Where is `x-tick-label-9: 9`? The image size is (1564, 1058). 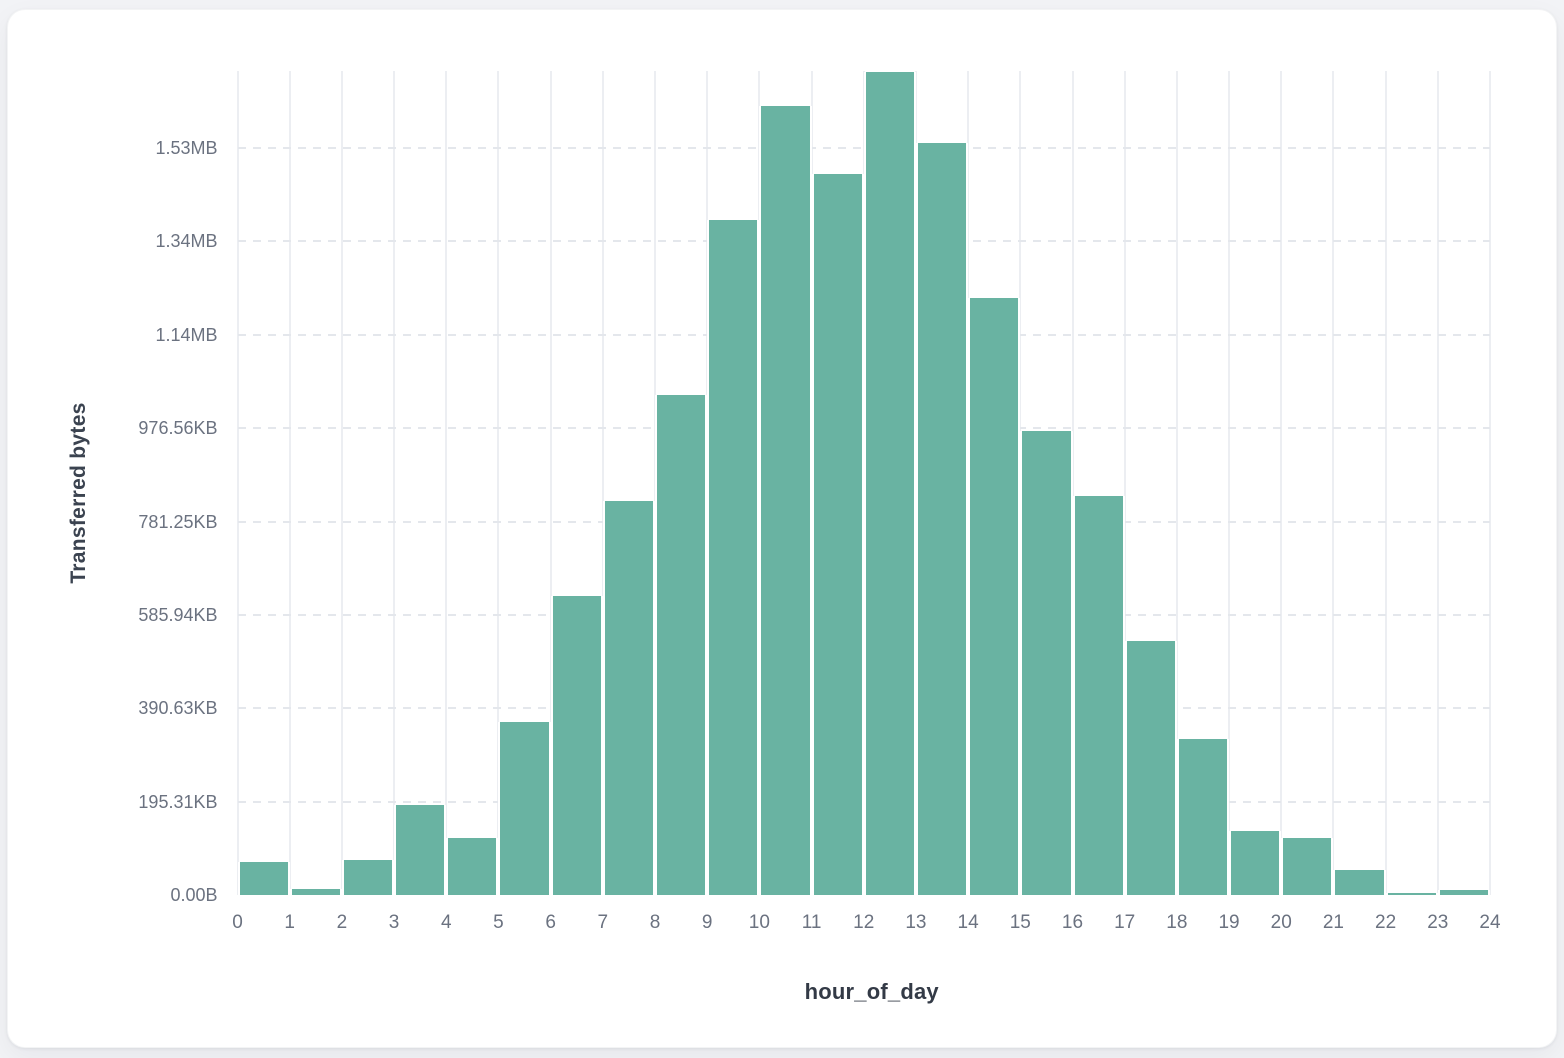 x-tick-label-9: 9 is located at coordinates (707, 922).